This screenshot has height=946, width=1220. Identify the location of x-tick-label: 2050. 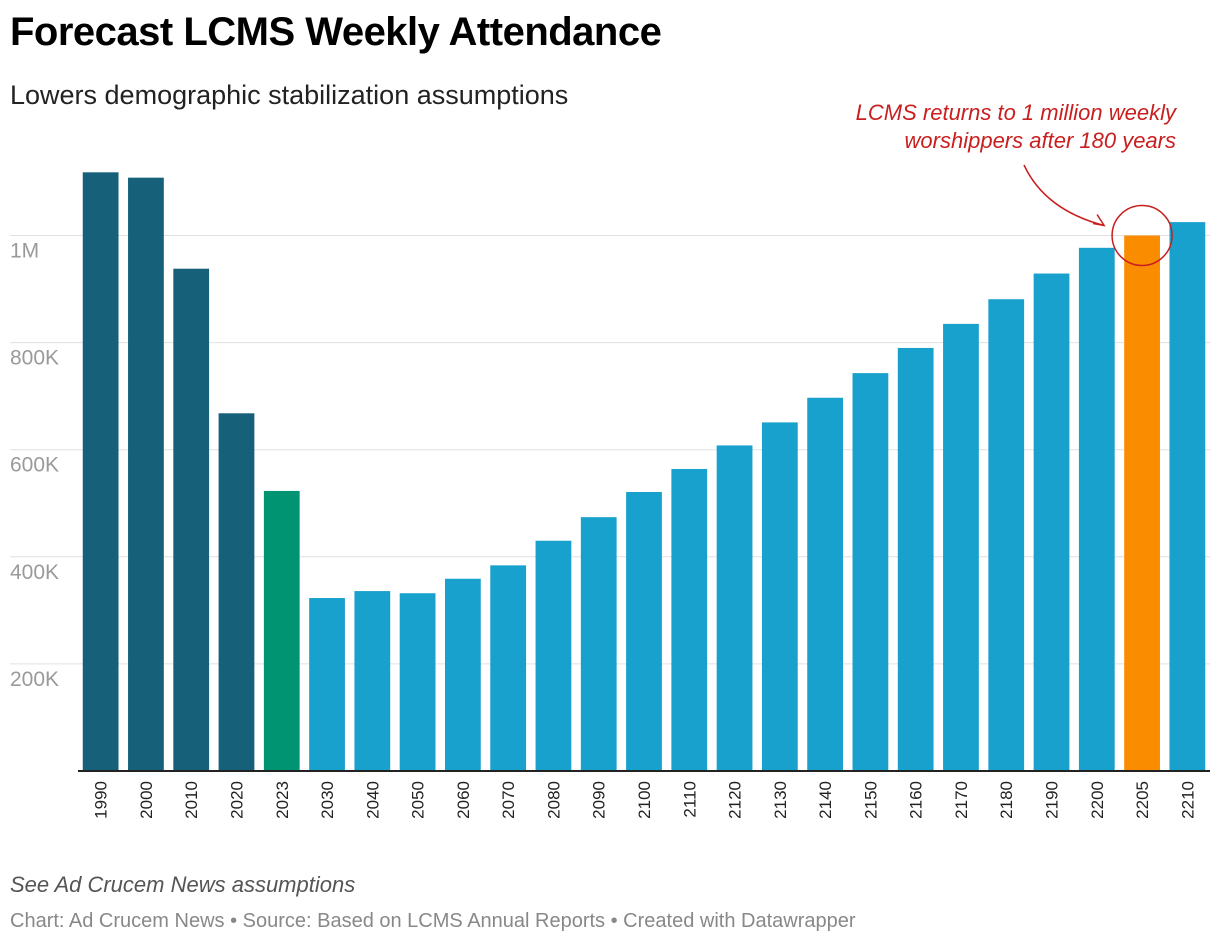
(418, 800).